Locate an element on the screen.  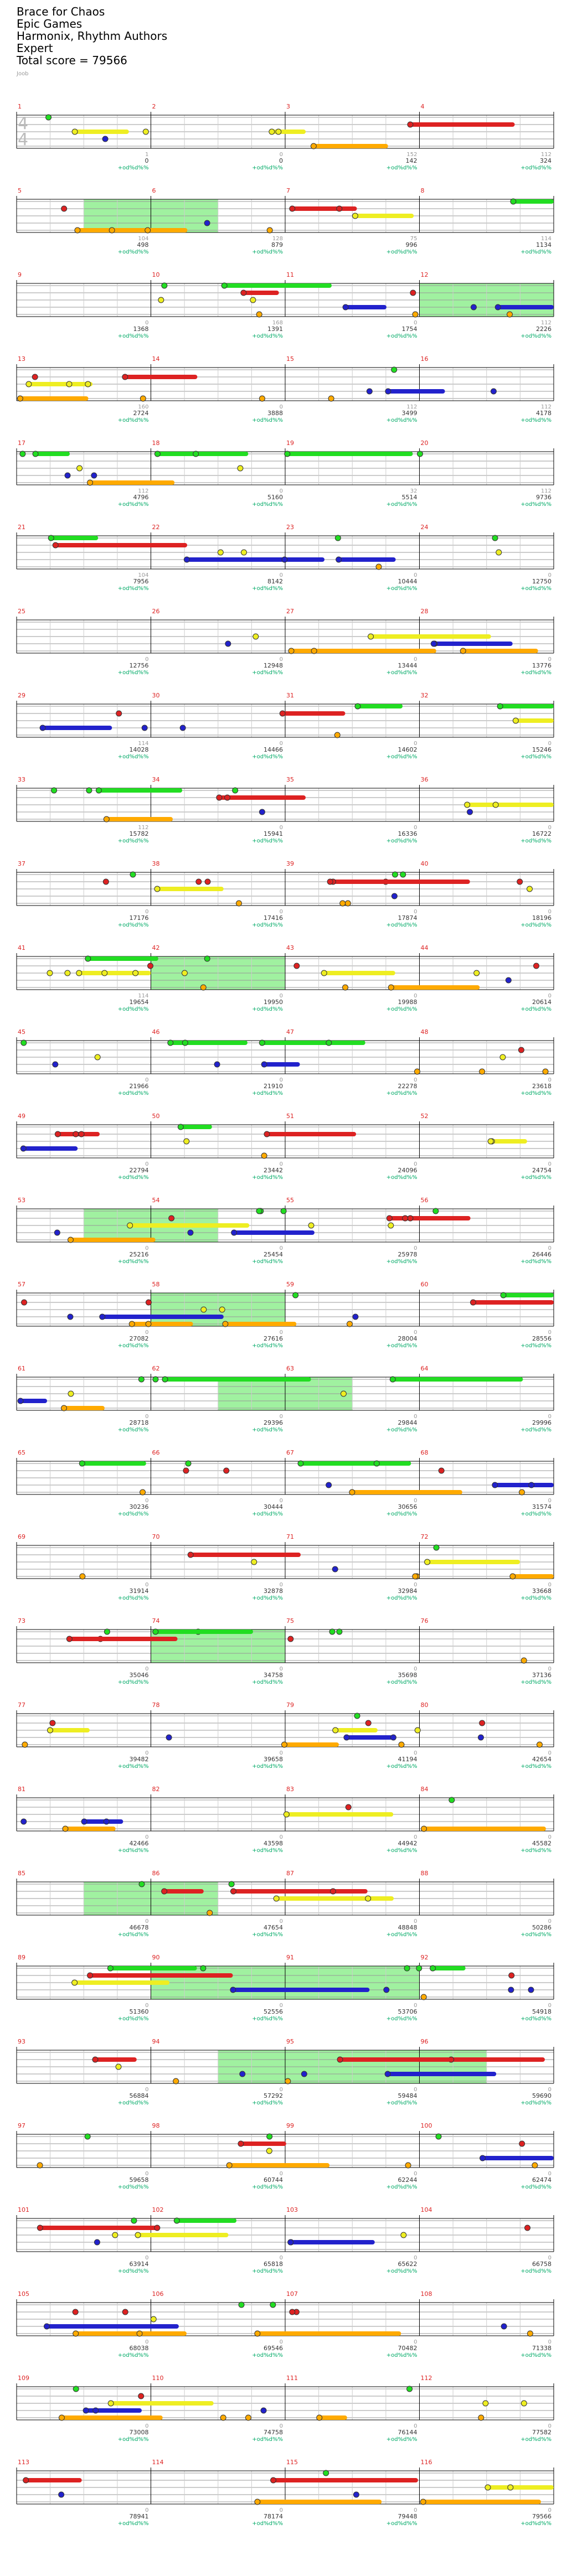
measure-score: 65818 is located at coordinates (273, 2264).